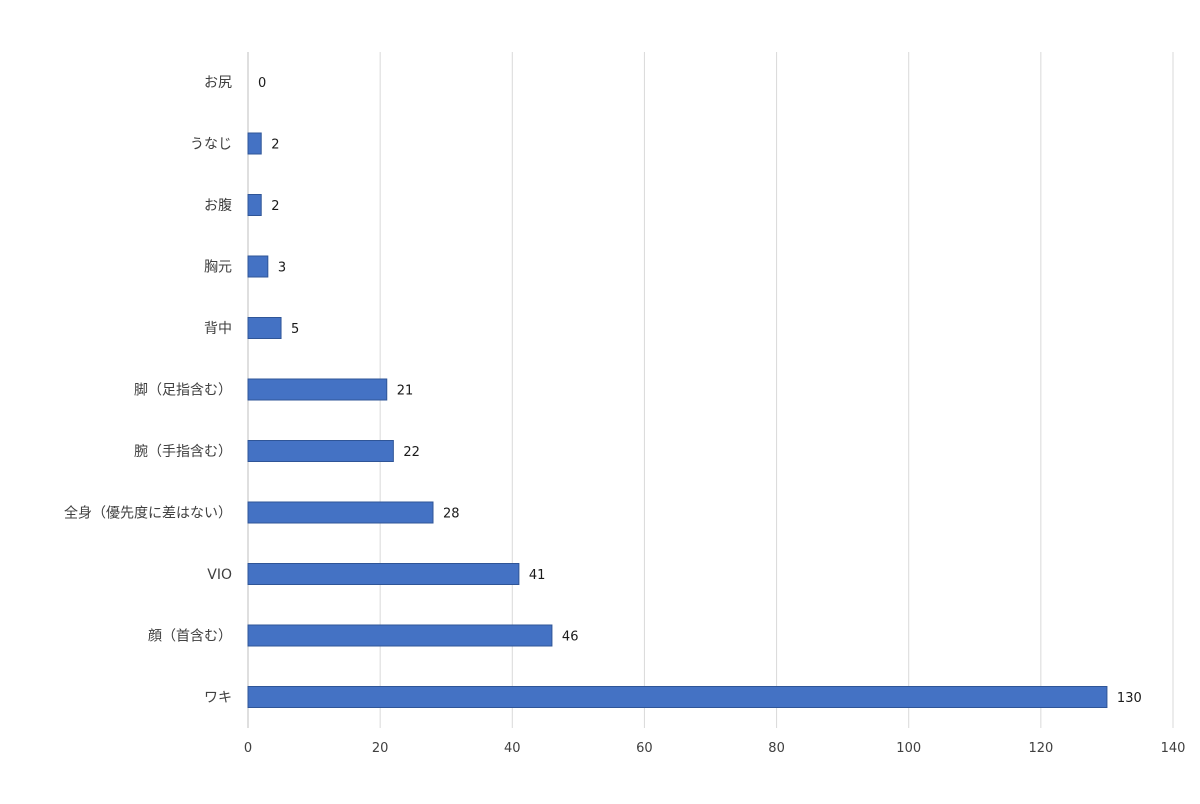 This screenshot has width=1200, height=804. I want to click on category-label: お腹, so click(218, 205).